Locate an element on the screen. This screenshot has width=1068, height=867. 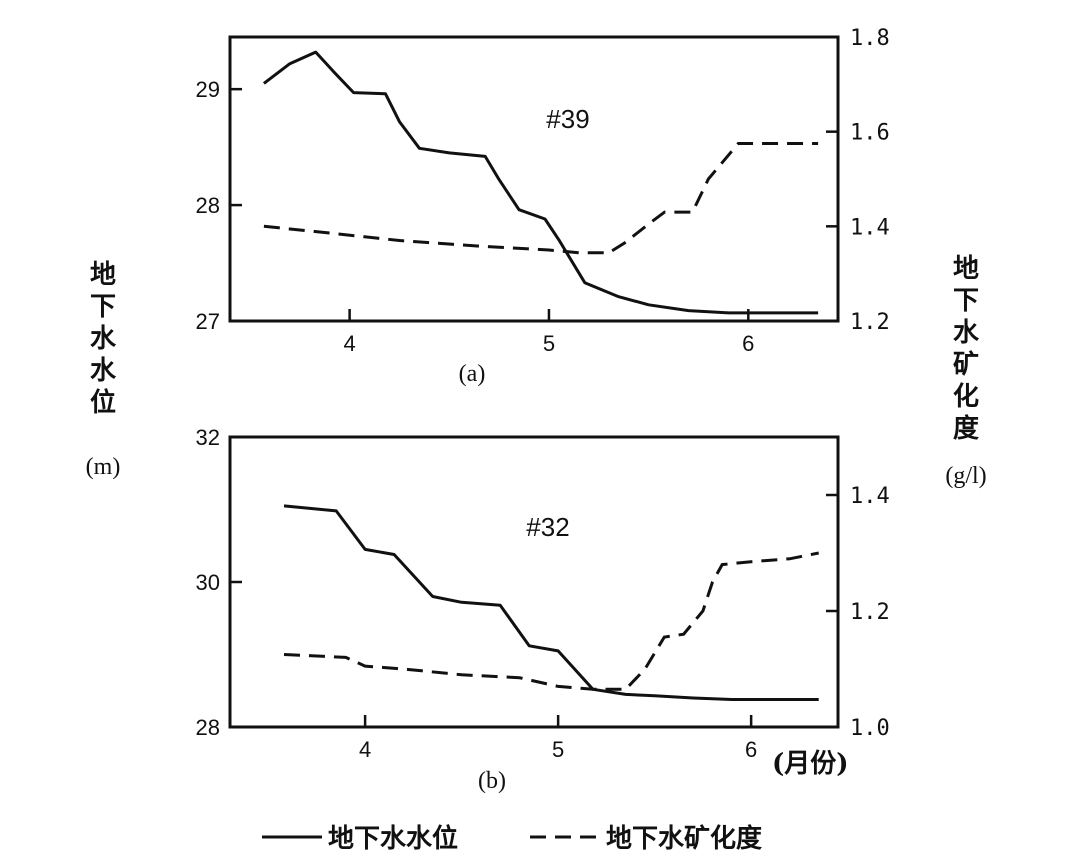
panel-a-station-label: #39 is located at coordinates (567, 119).